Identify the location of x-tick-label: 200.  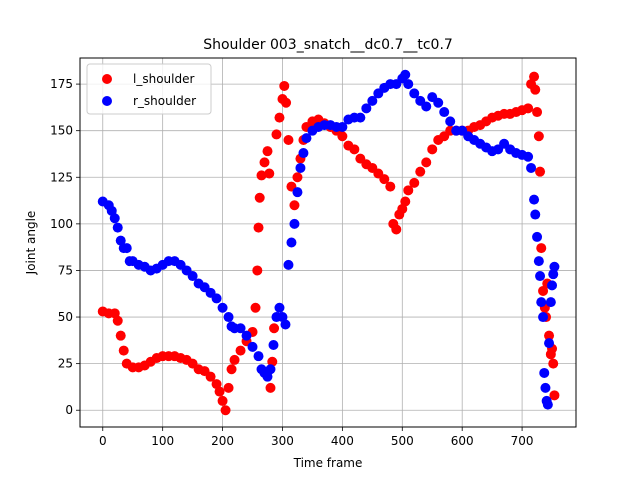
(222, 441).